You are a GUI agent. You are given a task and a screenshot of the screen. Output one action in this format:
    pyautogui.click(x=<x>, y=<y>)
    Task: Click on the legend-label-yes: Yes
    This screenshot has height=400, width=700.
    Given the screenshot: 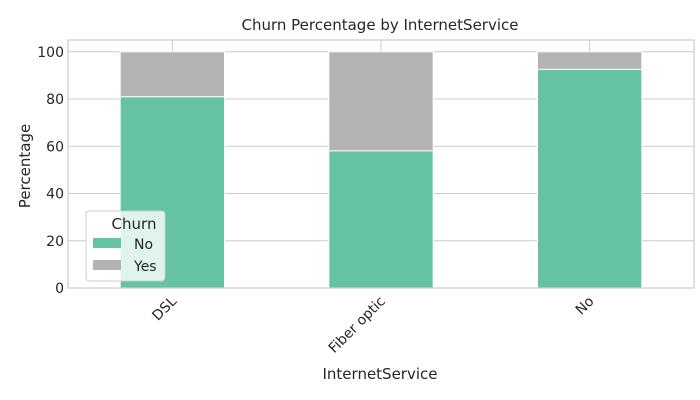 What is the action you would take?
    pyautogui.click(x=145, y=267)
    